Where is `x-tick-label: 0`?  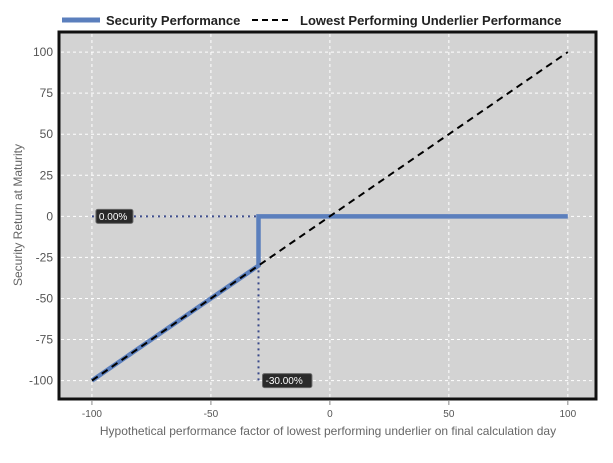 x-tick-label: 0 is located at coordinates (330, 414).